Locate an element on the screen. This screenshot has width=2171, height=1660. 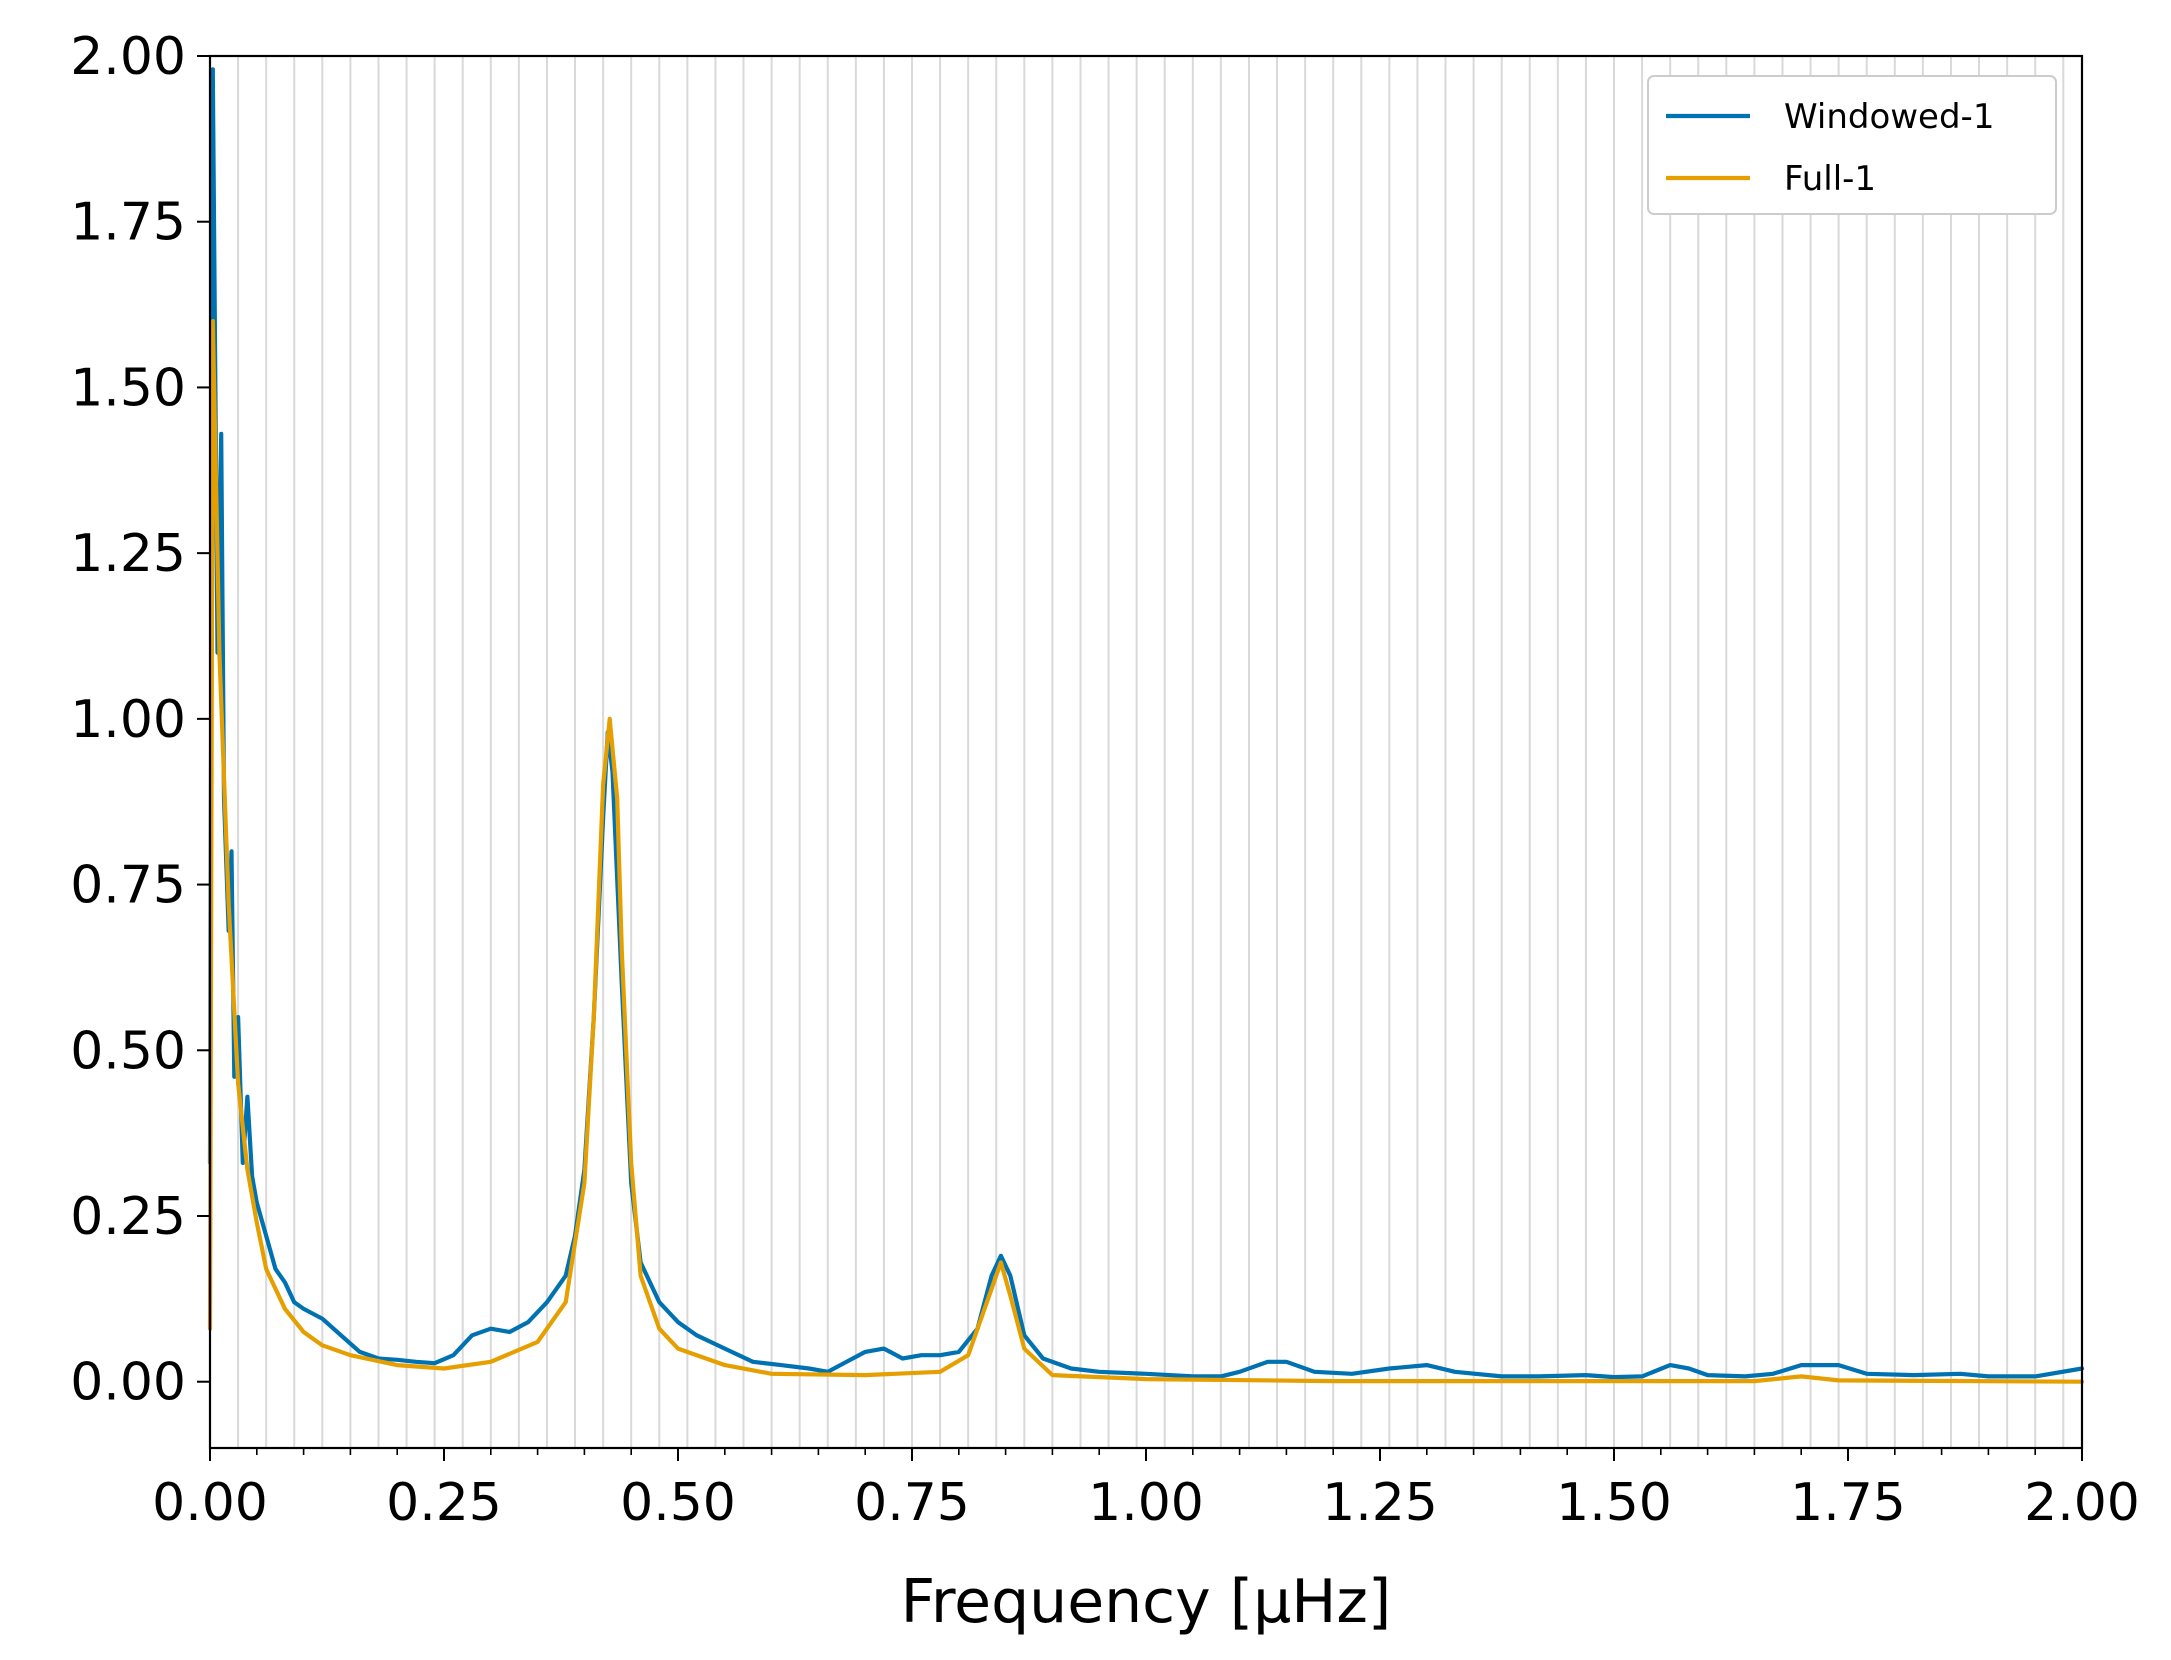
x-tick-label: 1.25 is located at coordinates (1380, 1503).